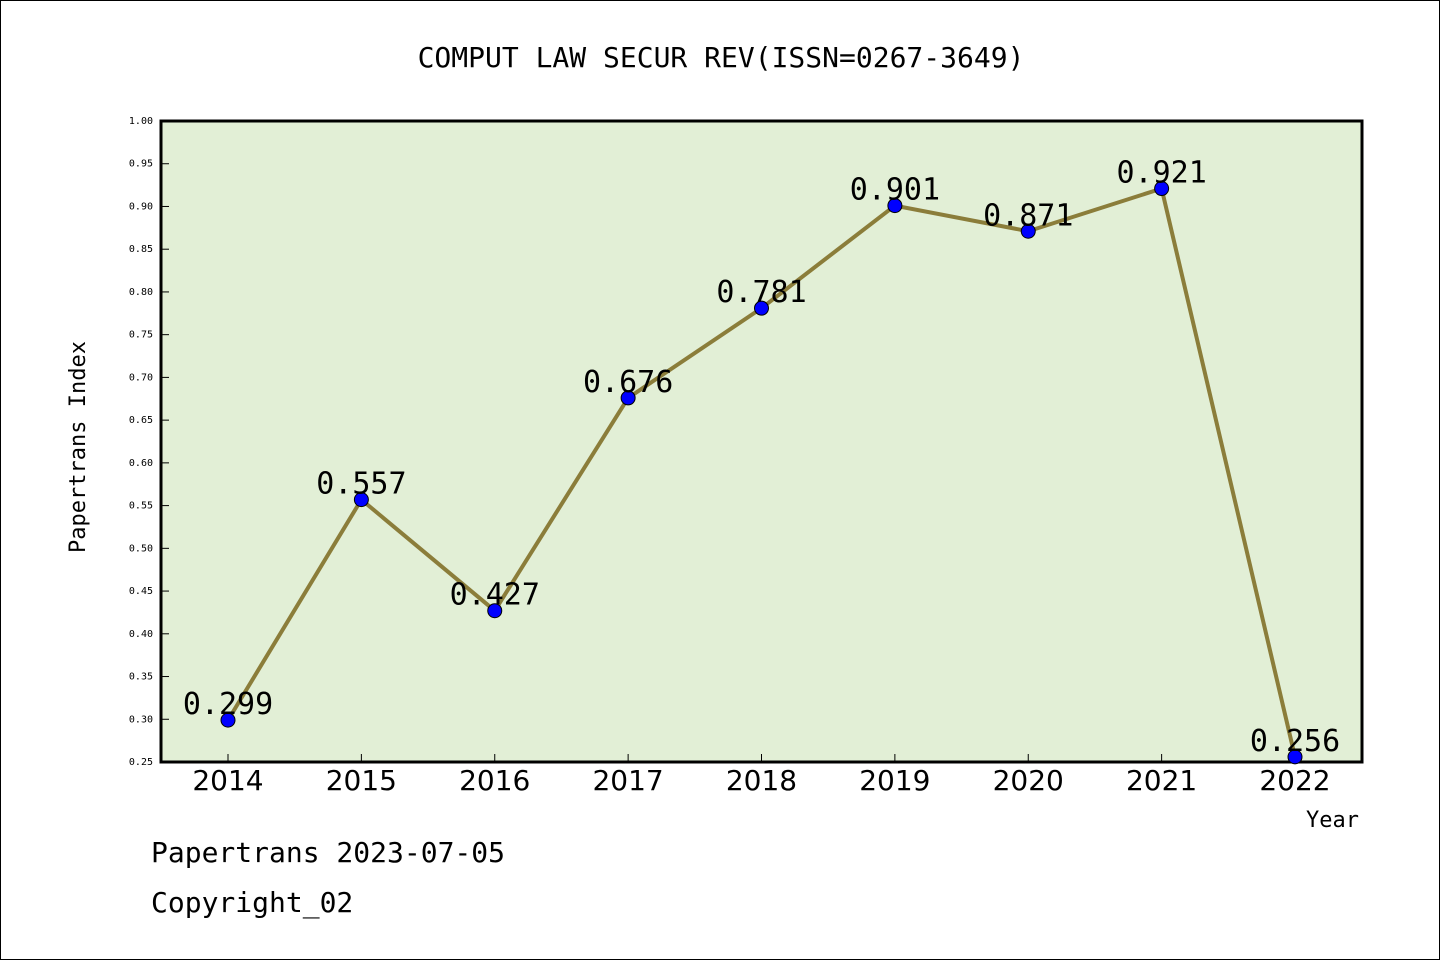 This screenshot has height=961, width=1440. Describe the element at coordinates (1295, 741) in the screenshot. I see `data-label-2022: 0.256` at that location.